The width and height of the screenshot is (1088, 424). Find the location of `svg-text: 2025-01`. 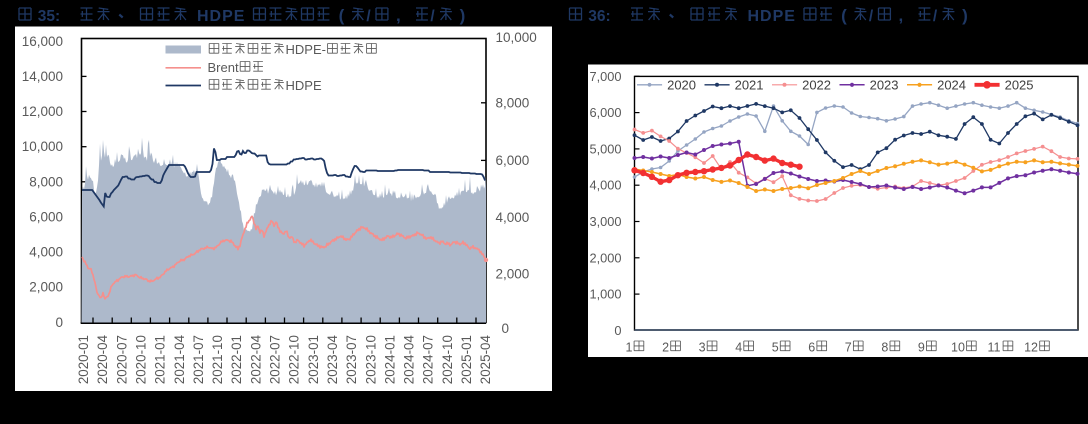

svg-text: 2025-01 is located at coordinates (466, 359).